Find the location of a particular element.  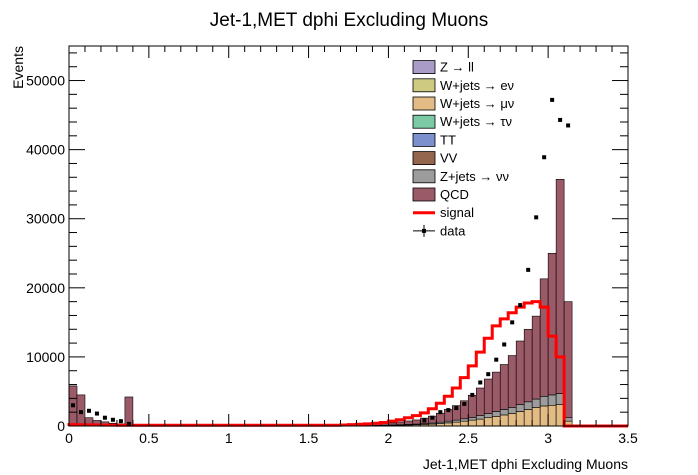

legend-entry: QCD is located at coordinates (440, 194).